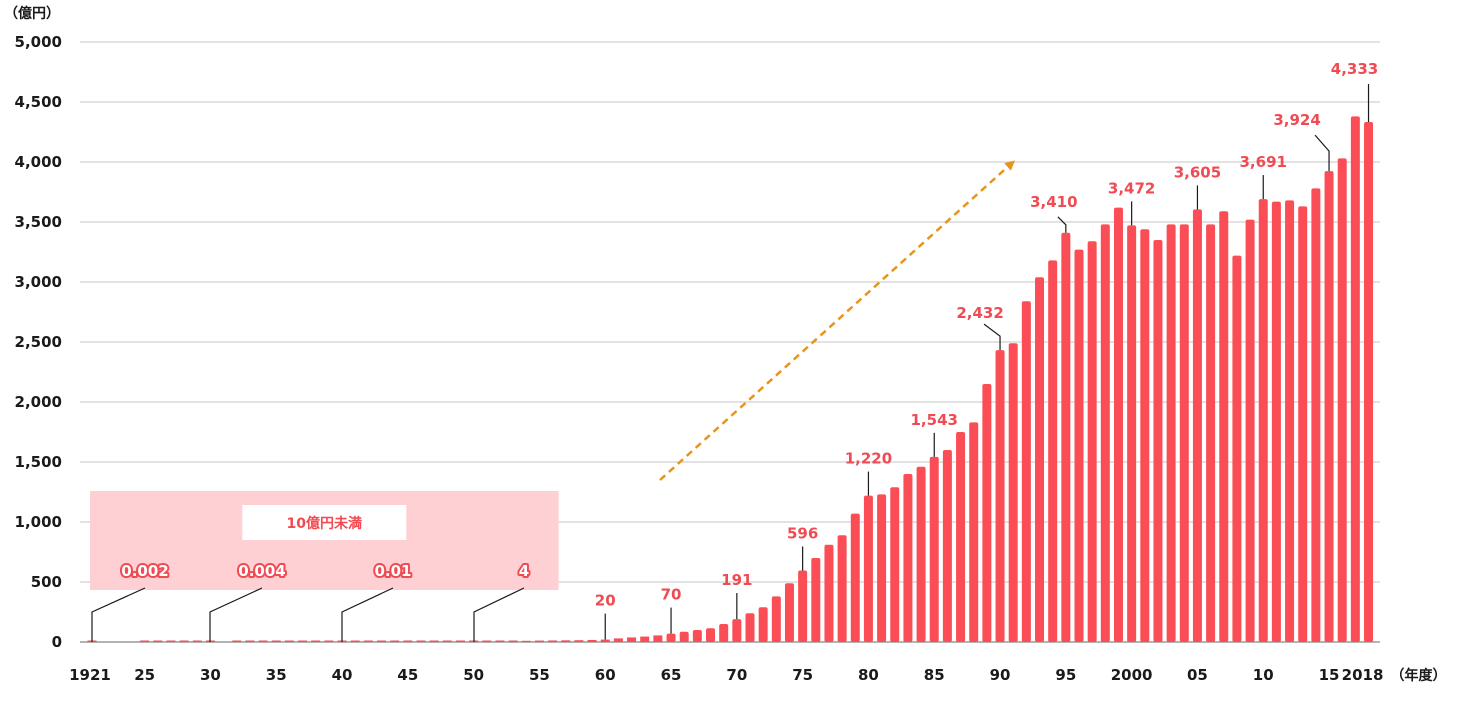  I want to click on y-tick-label: 500, so click(46, 582).